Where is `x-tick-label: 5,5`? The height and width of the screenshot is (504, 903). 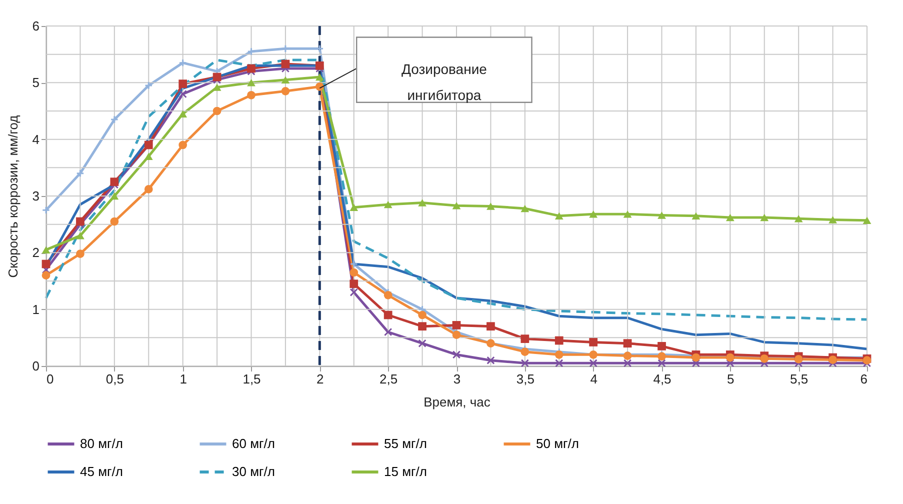
x-tick-label: 5,5 is located at coordinates (799, 379).